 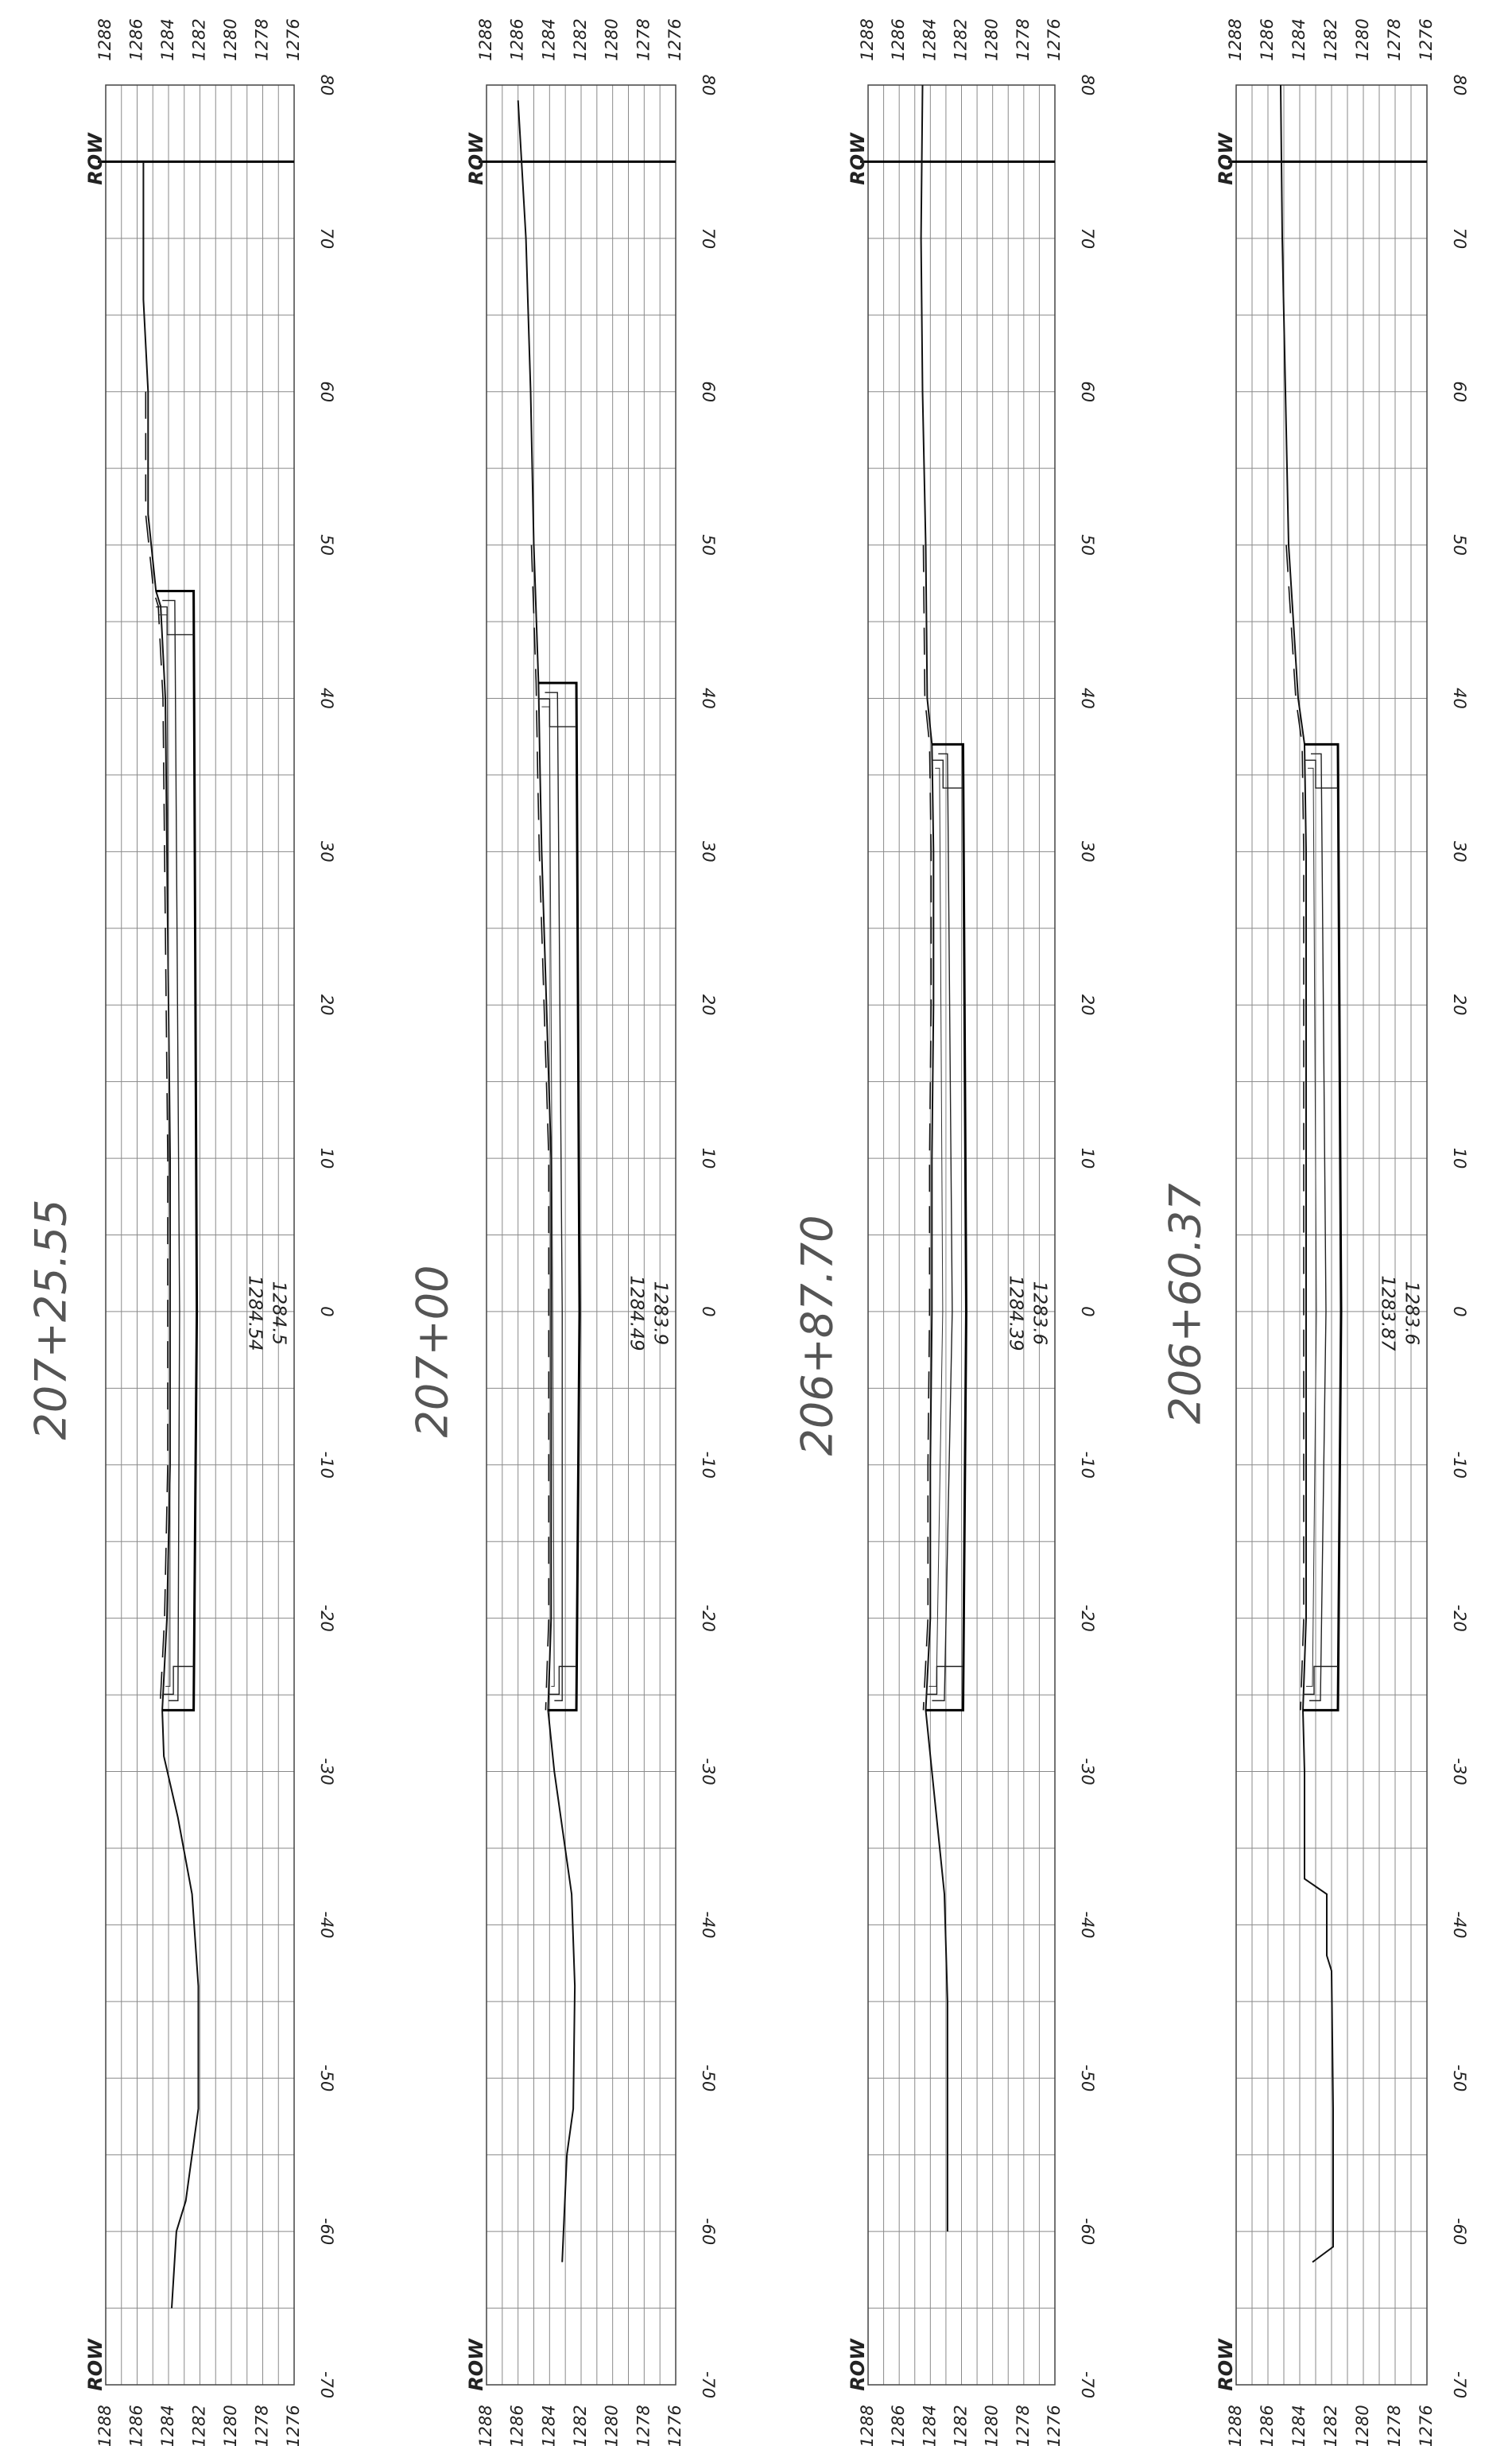 What do you see at coordinates (137, 2425) in the screenshot?
I see `elevation-tick-bottom: 1286` at bounding box center [137, 2425].